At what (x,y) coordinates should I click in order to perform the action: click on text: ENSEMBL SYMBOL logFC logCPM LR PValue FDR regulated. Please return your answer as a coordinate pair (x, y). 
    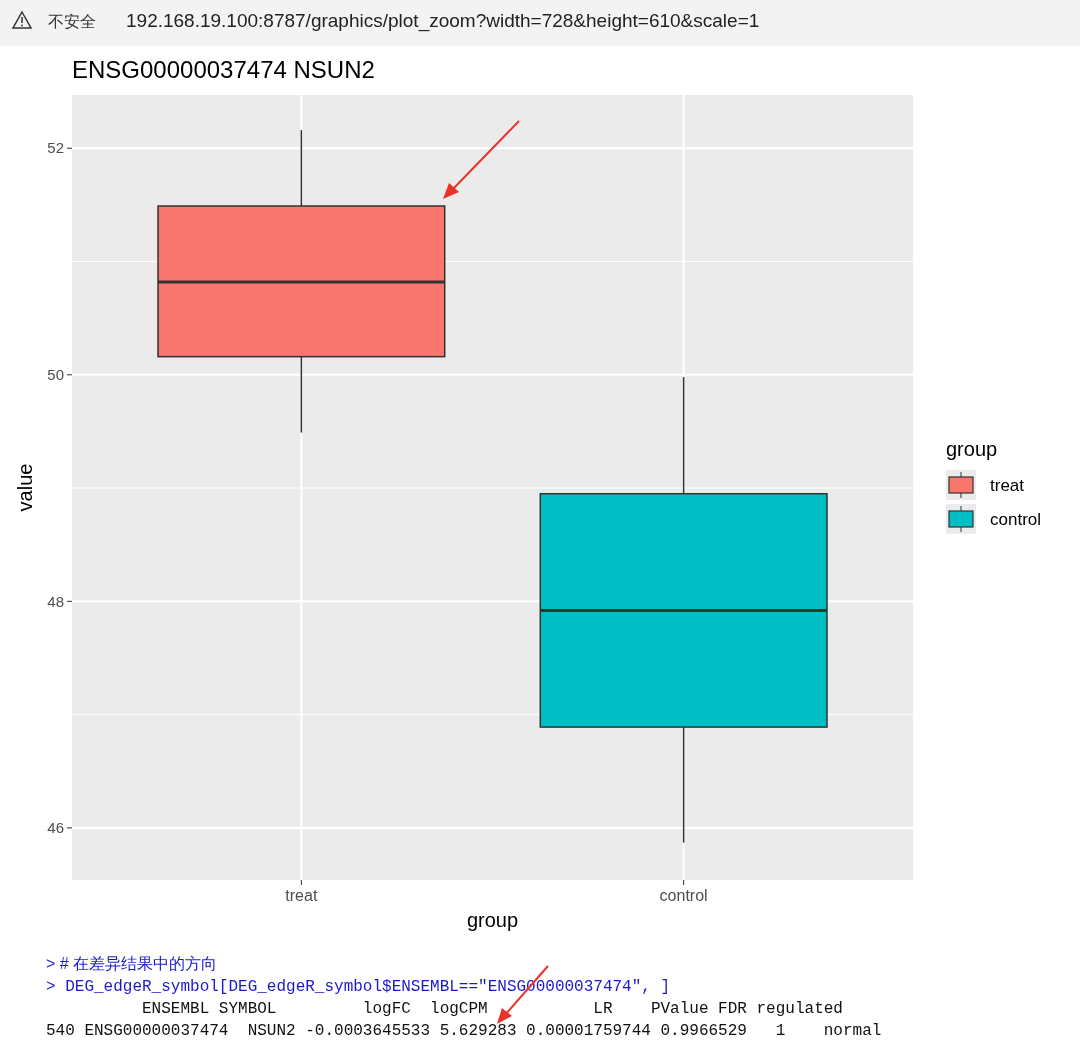
    Looking at the image, I should click on (444, 1009).